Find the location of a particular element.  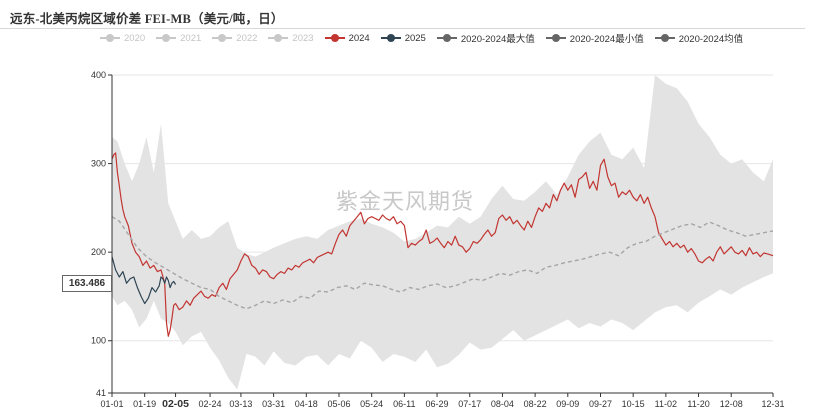

y-tick-label-41: 41 is located at coordinates (101, 393).